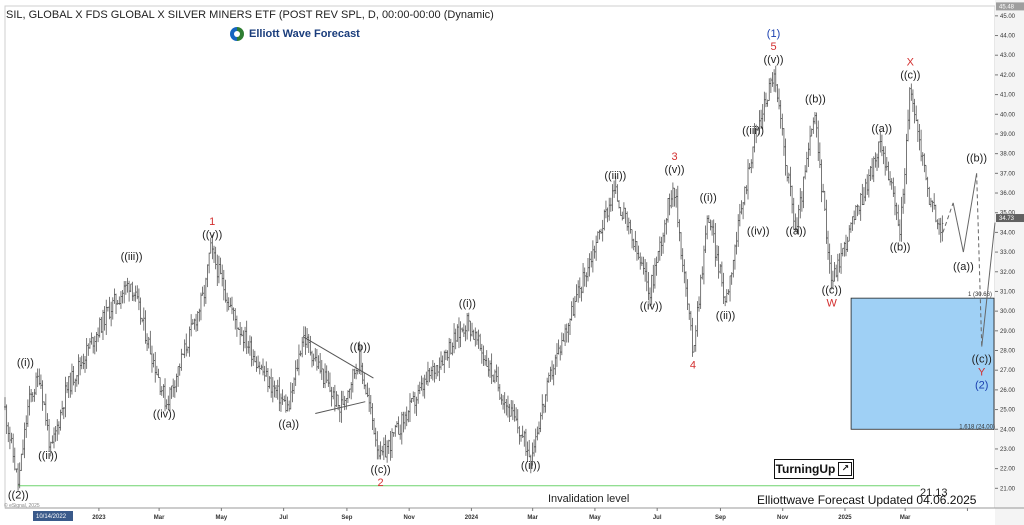 The image size is (1024, 525). Describe the element at coordinates (1007, 219) in the screenshot. I see `last-price-label: 34.73` at that location.